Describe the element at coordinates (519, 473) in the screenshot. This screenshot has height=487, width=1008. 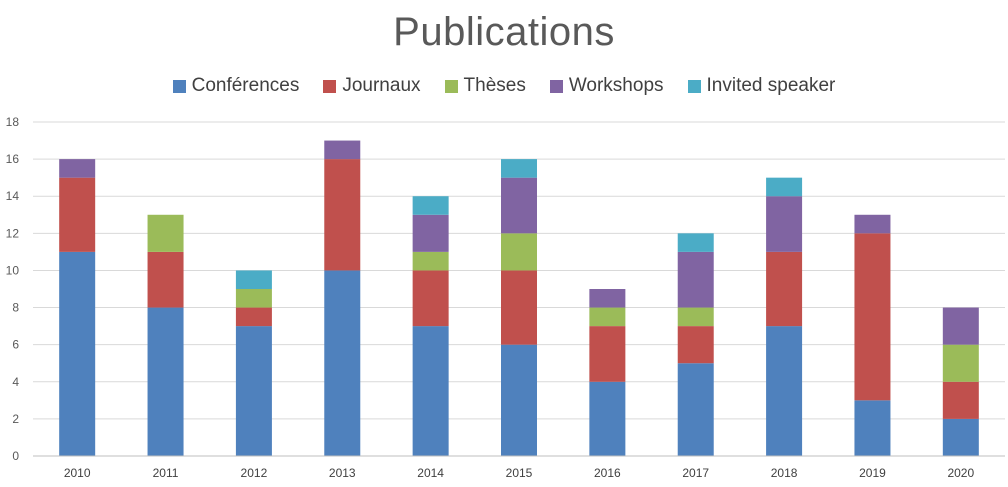
I see `x-tick-label: 2015` at that location.